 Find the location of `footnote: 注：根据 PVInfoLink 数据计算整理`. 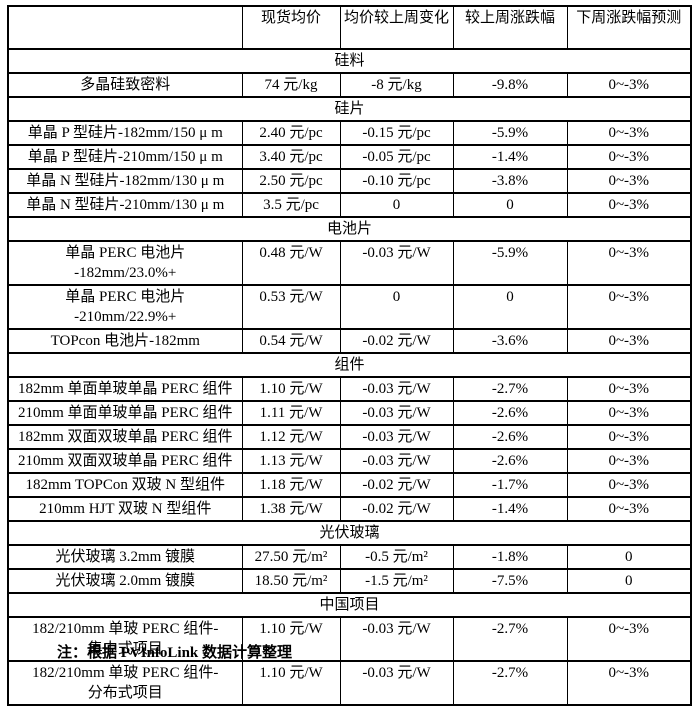

footnote: 注：根据 PVInfoLink 数据计算整理 is located at coordinates (175, 653).